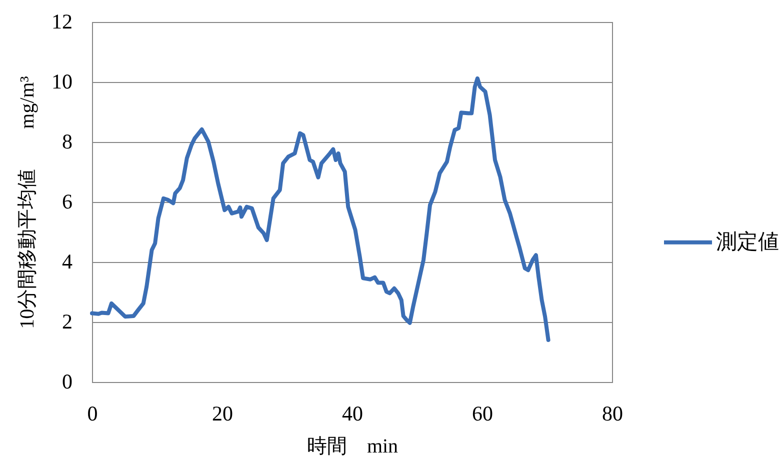  I want to click on y-tick-label: 2, so click(67, 322).